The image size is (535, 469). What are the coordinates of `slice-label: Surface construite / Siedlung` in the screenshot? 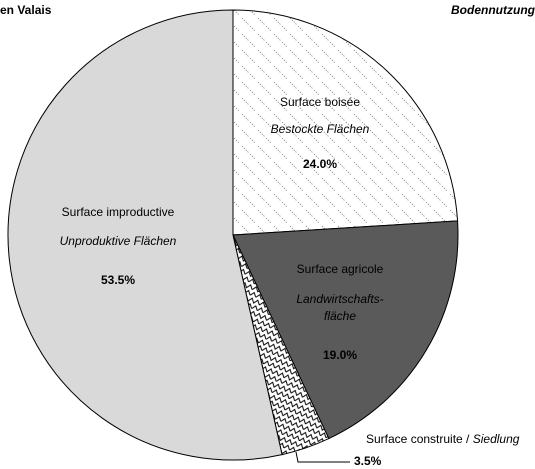 It's located at (443, 439).